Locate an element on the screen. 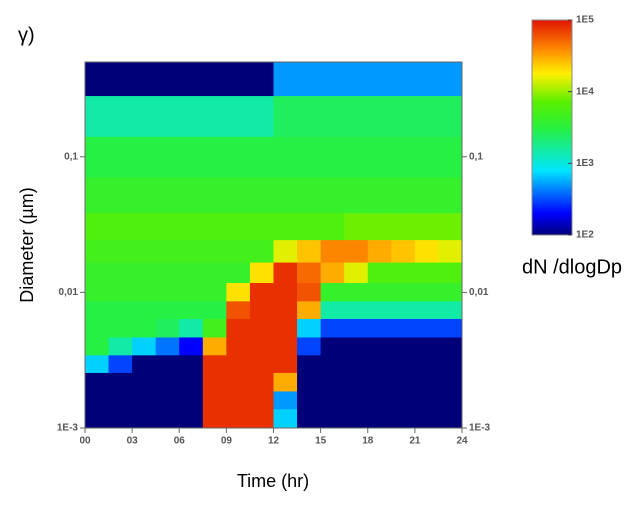  x-tick-label: 06 is located at coordinates (180, 441).